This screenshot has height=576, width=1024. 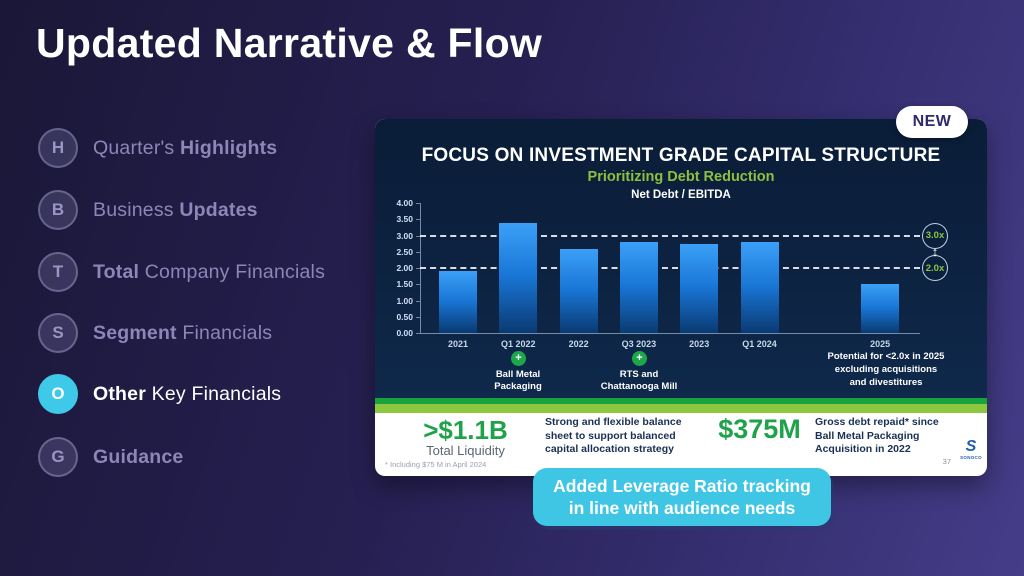 I want to click on bar-2025, so click(x=880, y=308).